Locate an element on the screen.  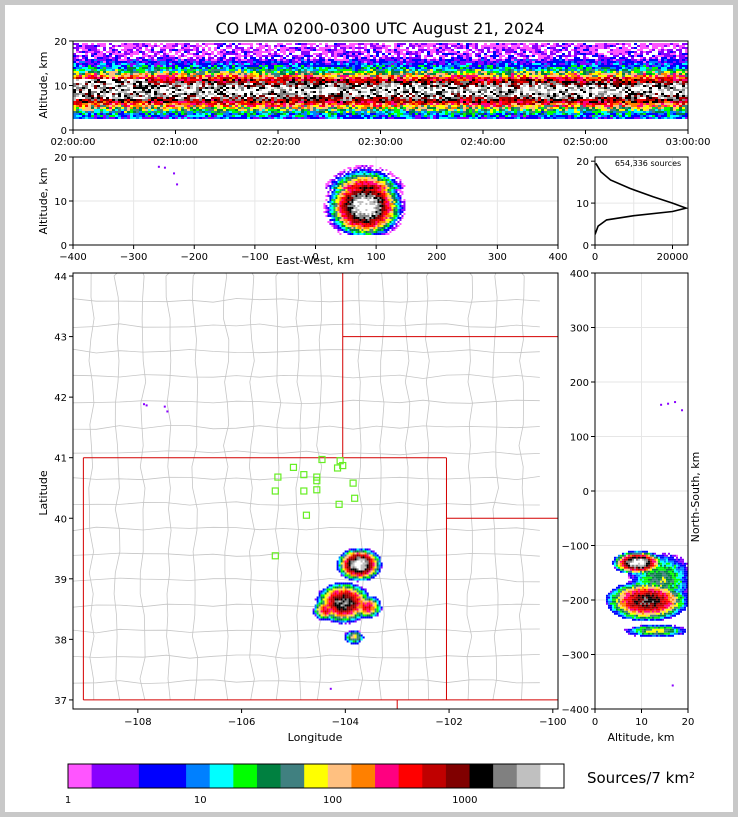
histogram-frame is located at coordinates (641, 201).